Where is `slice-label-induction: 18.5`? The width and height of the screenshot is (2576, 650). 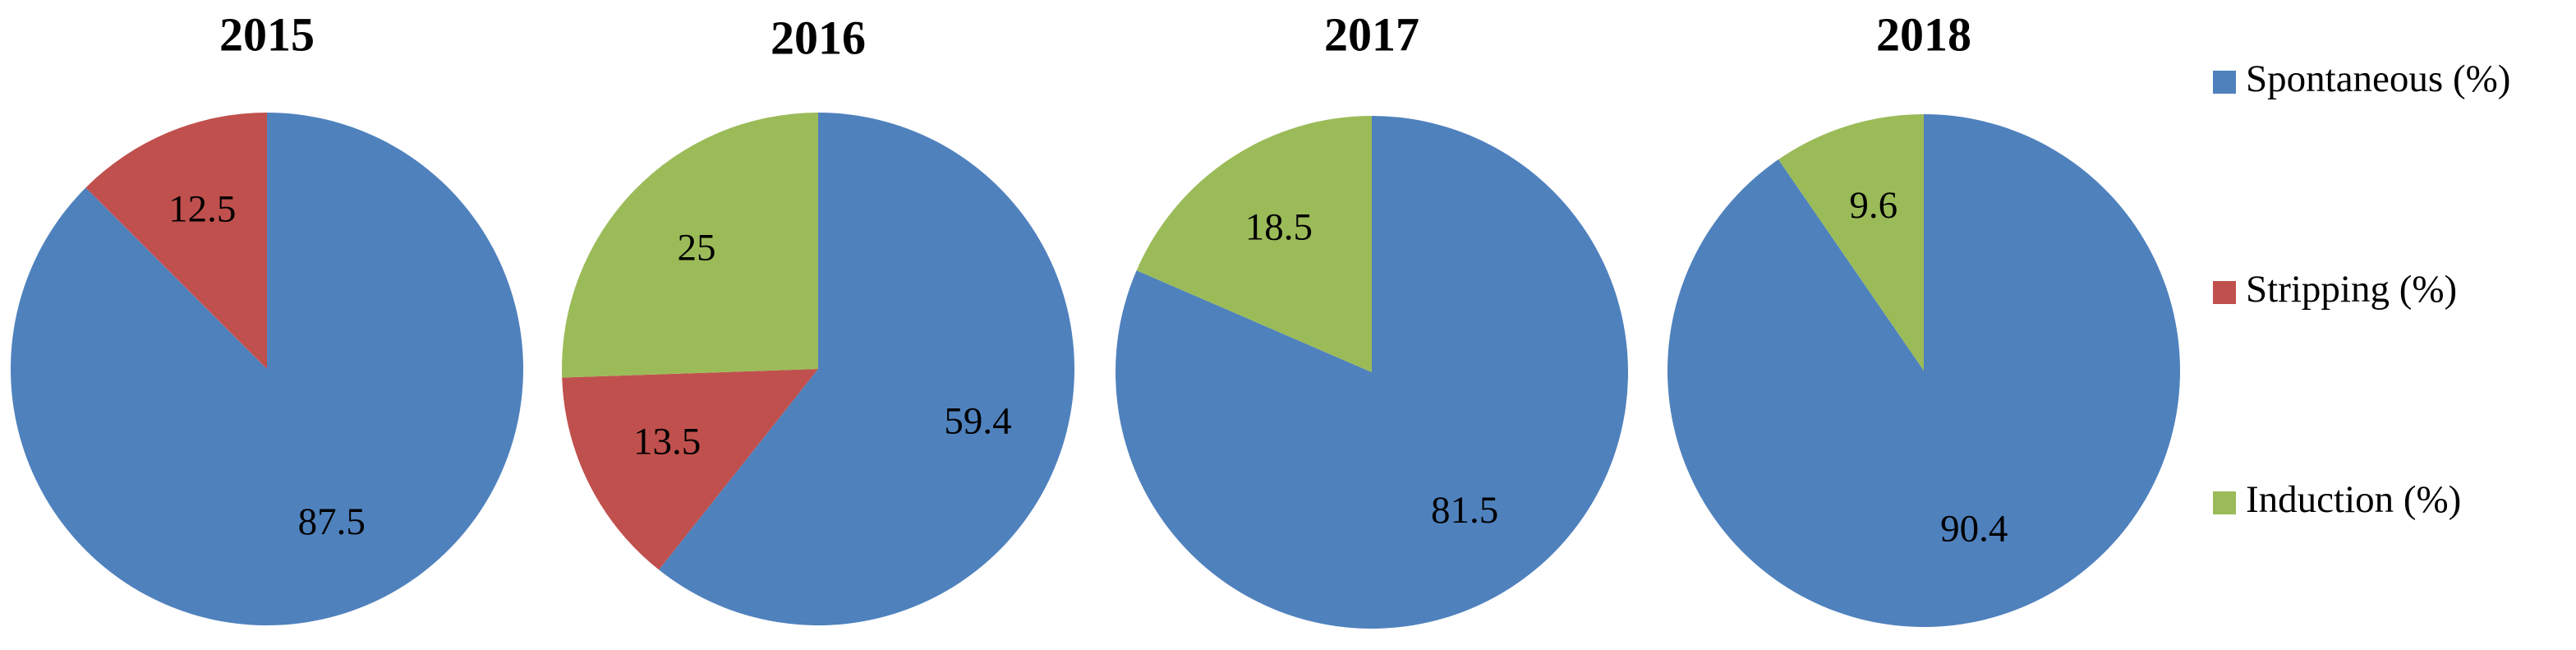 slice-label-induction: 18.5 is located at coordinates (1279, 228).